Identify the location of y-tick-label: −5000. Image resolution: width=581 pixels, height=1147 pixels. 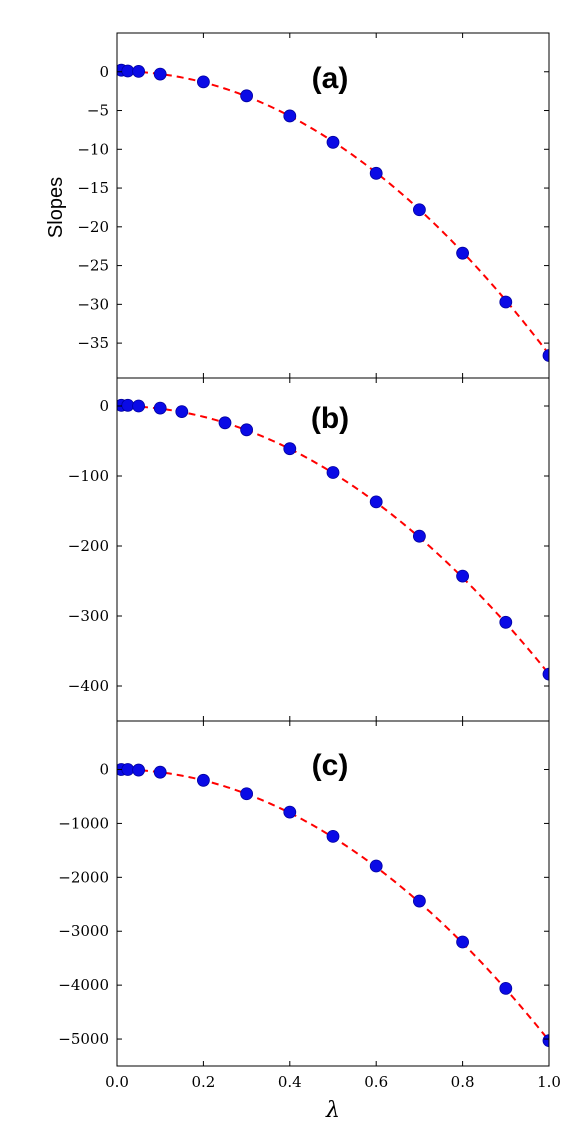
(83, 1039).